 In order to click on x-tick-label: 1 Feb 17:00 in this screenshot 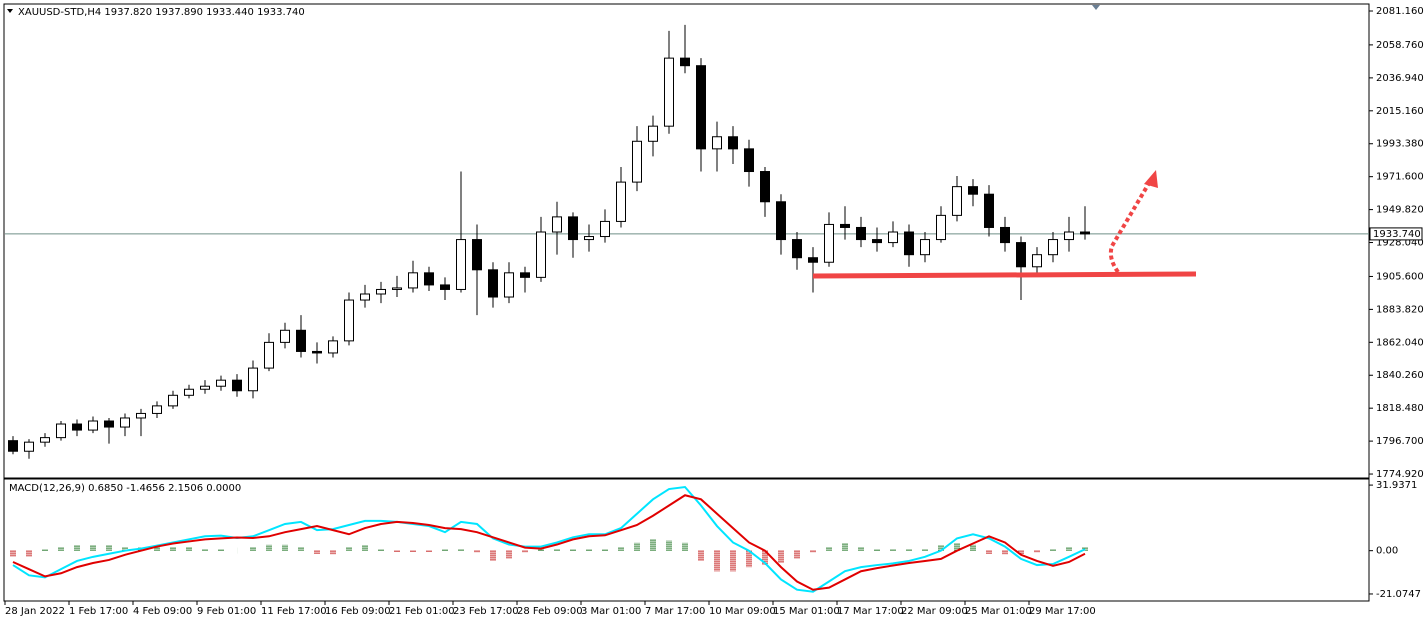, I will do `click(98, 611)`.